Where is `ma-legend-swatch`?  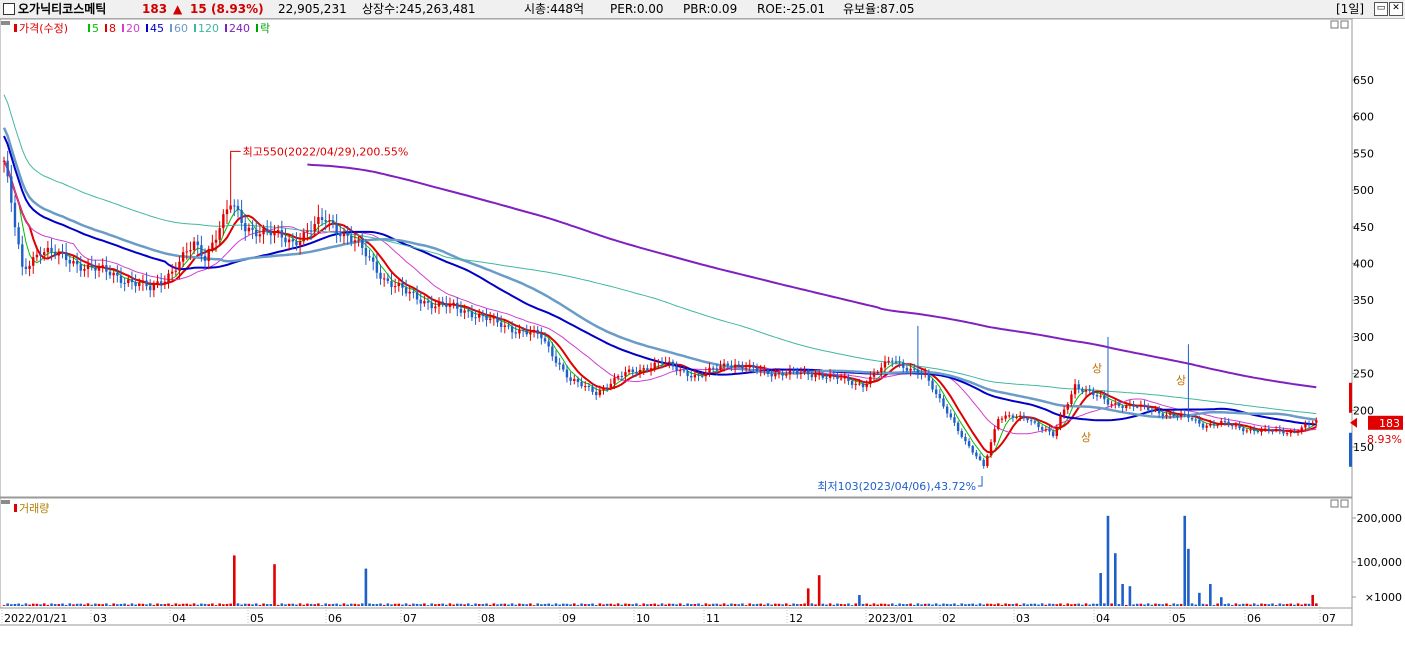 ma-legend-swatch is located at coordinates (195, 28).